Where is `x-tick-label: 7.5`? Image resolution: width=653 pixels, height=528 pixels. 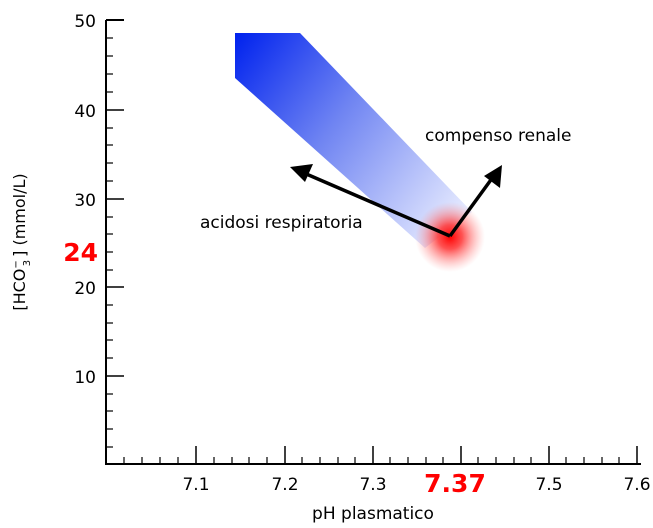
x-tick-label: 7.5 is located at coordinates (548, 485).